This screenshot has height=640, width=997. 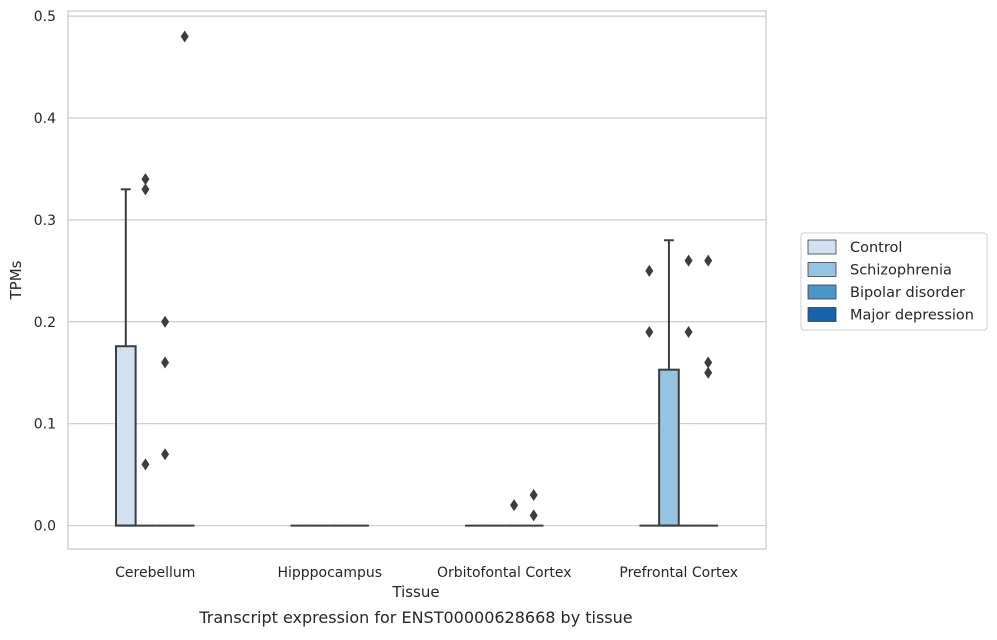 I want to click on y-axis-label: TPMs, so click(x=16, y=280).